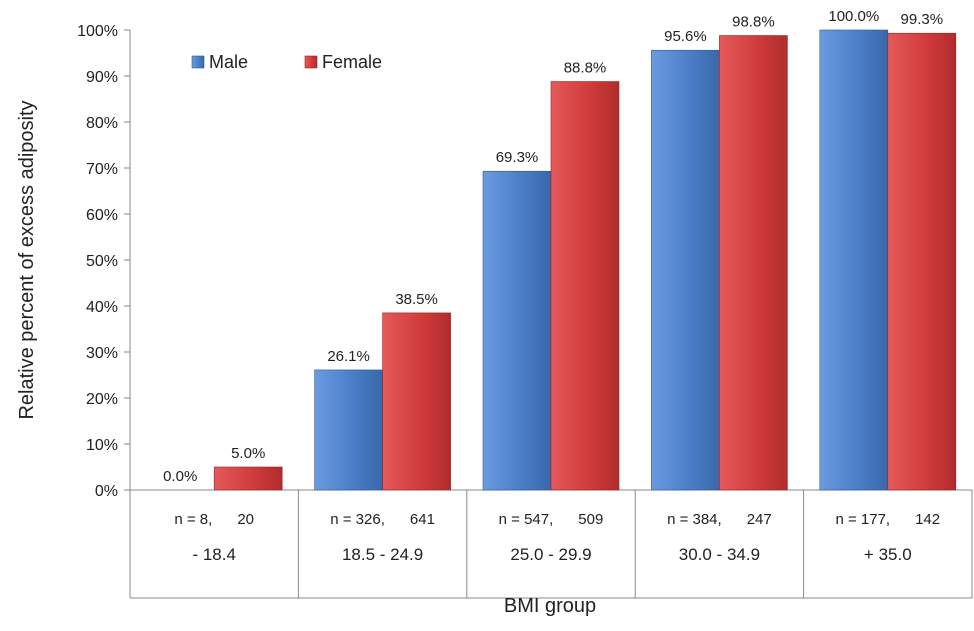  Describe the element at coordinates (248, 453) in the screenshot. I see `data-label-female: 5.0%` at that location.